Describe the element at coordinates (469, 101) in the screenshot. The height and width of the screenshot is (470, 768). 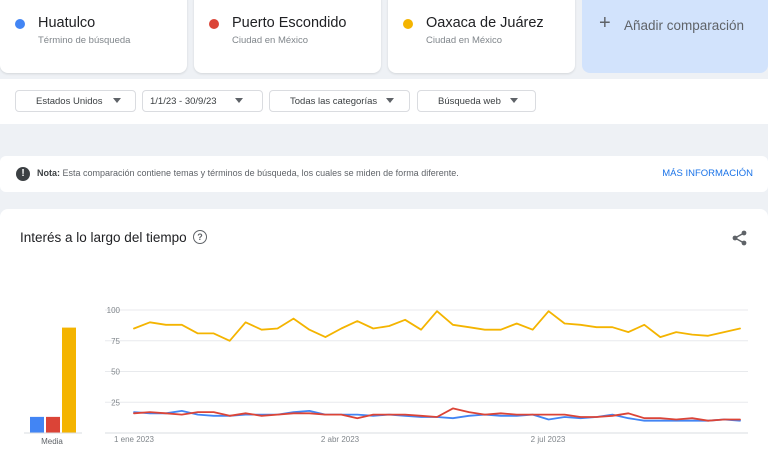
I see `search-type-filter-label: Búsqueda web` at that location.